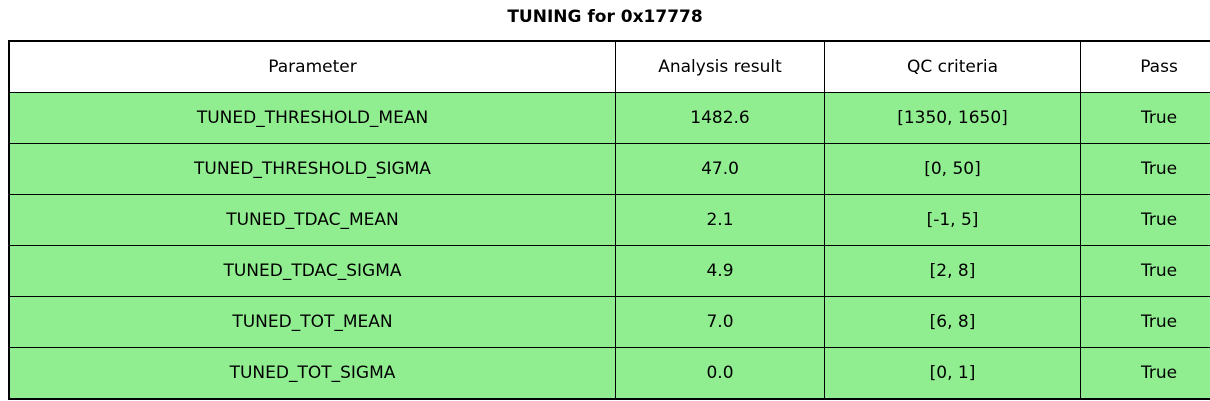 This screenshot has width=1210, height=401. Describe the element at coordinates (952, 322) in the screenshot. I see `cell-qc-criteria: [6, 8]` at that location.